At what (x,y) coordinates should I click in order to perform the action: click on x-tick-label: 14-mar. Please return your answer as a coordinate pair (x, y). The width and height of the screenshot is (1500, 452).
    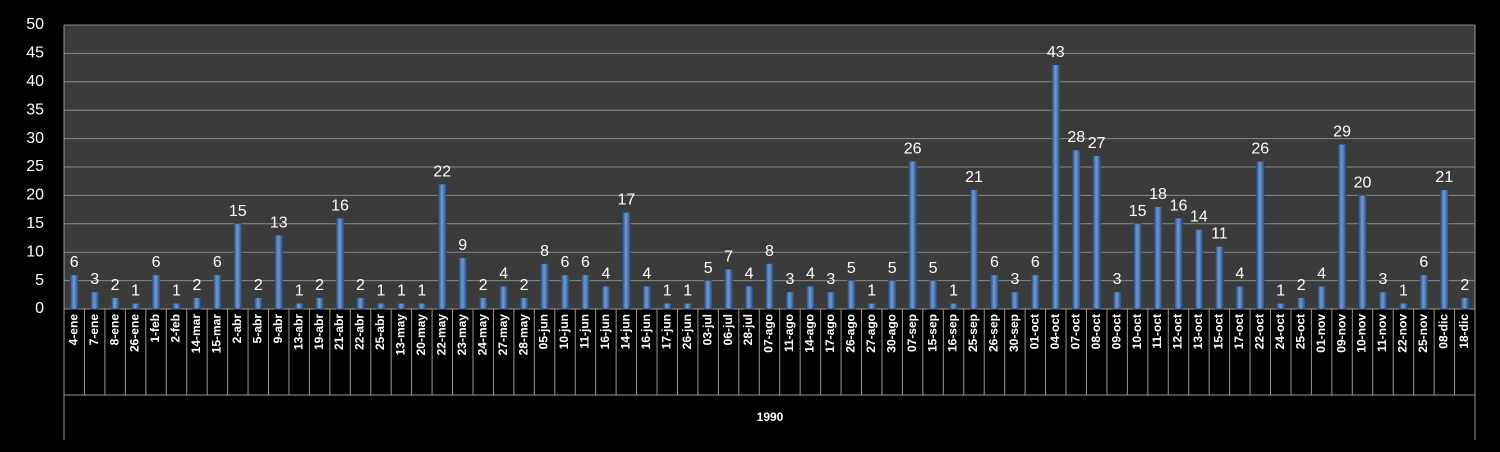
    Looking at the image, I should click on (196, 334).